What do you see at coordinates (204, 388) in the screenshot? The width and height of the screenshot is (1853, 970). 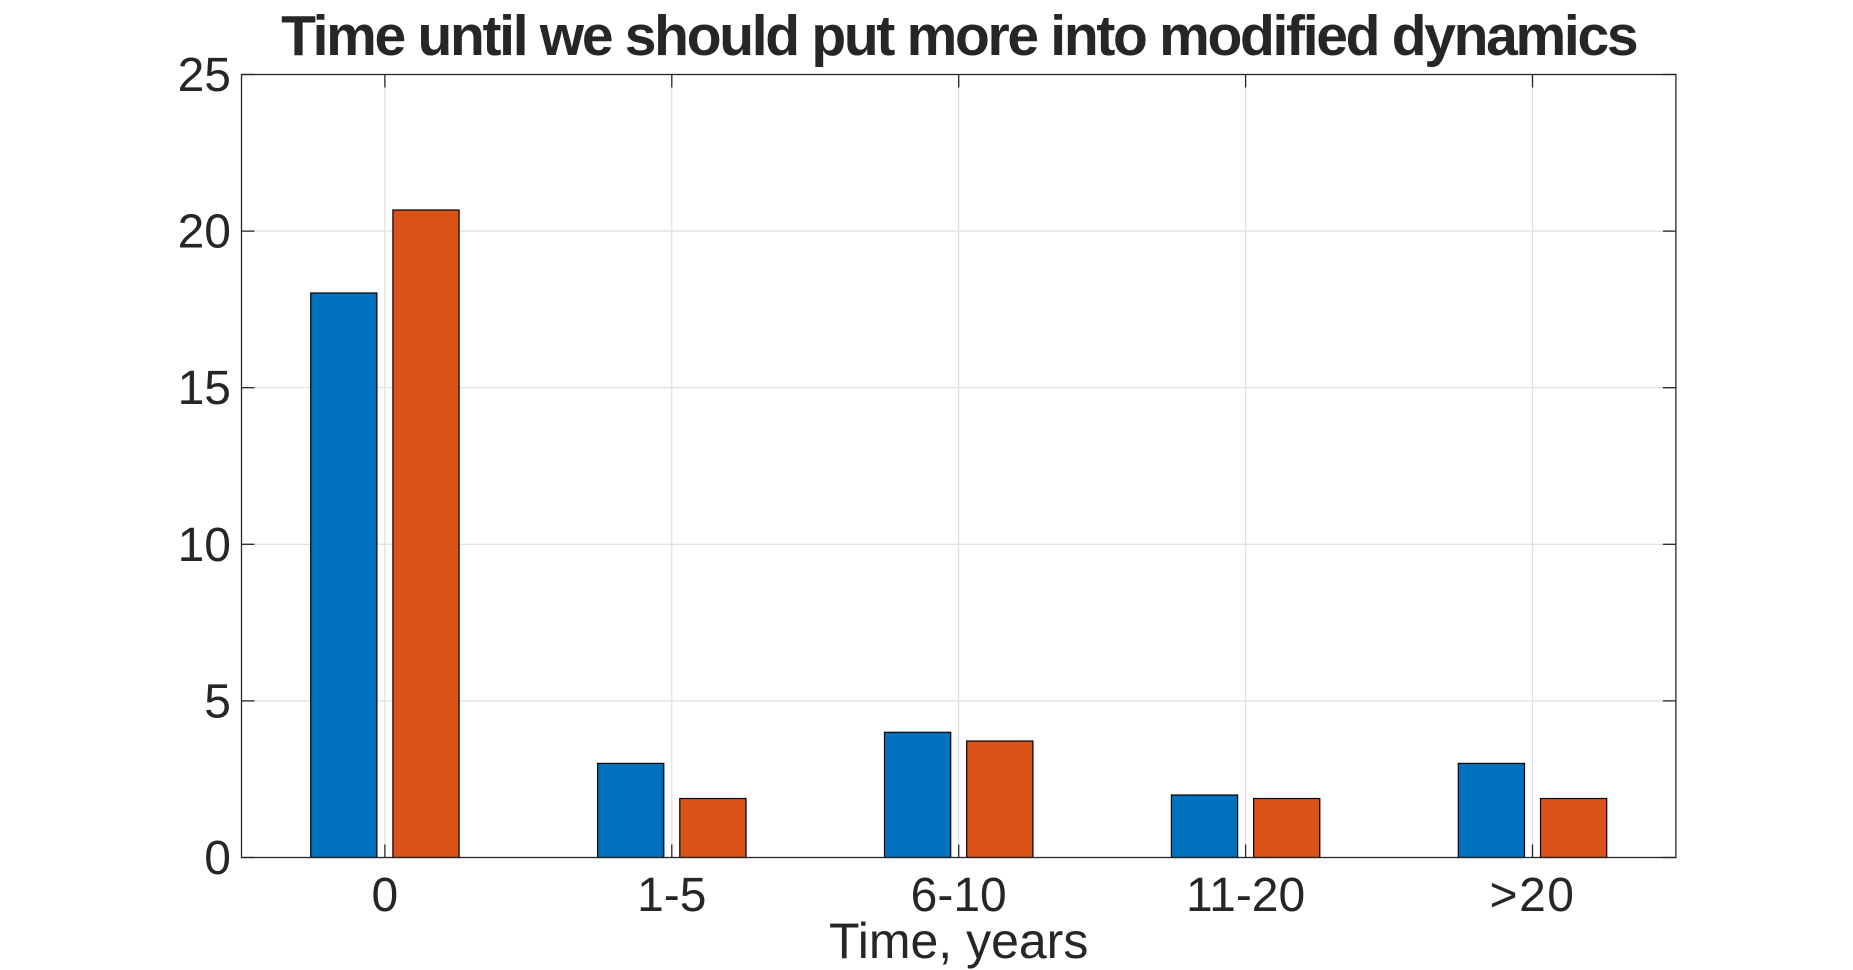 I see `svg-text: 15` at bounding box center [204, 388].